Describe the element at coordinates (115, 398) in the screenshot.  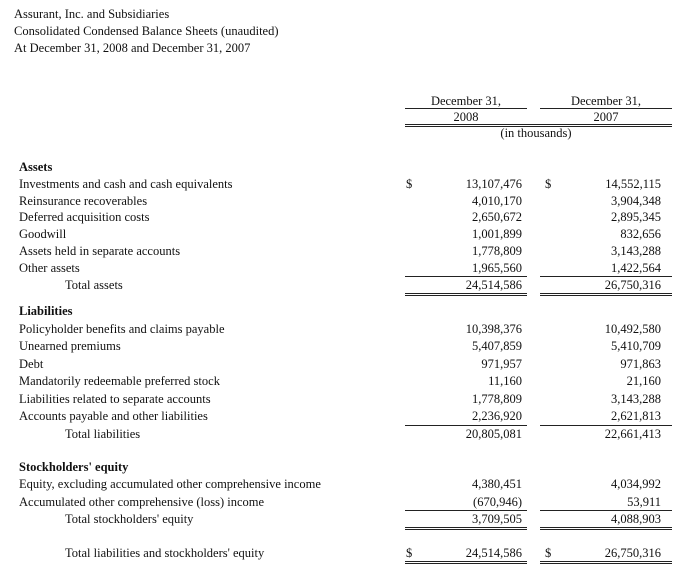
I see `row-label: Liabilities related to separate accounts` at that location.